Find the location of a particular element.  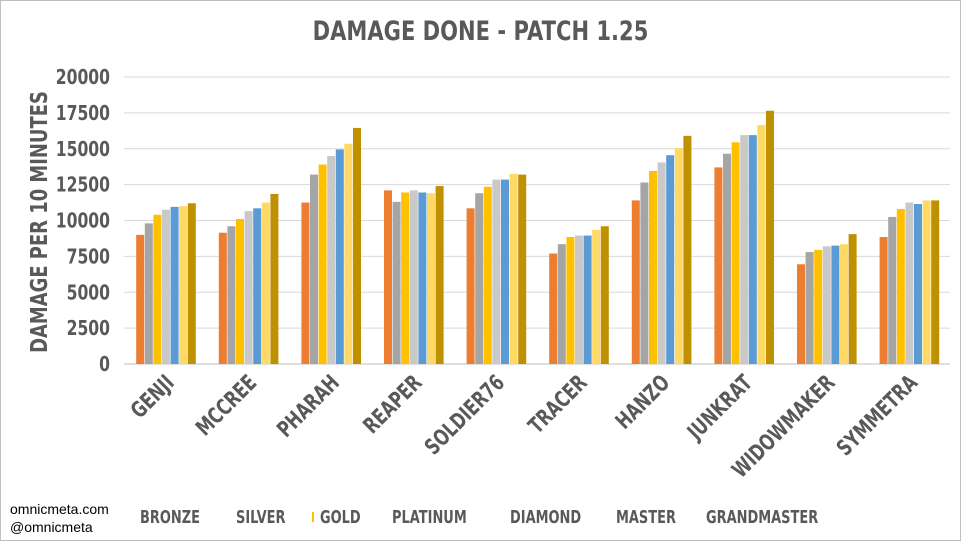

bar-diamond-soldier76 is located at coordinates (505, 271).